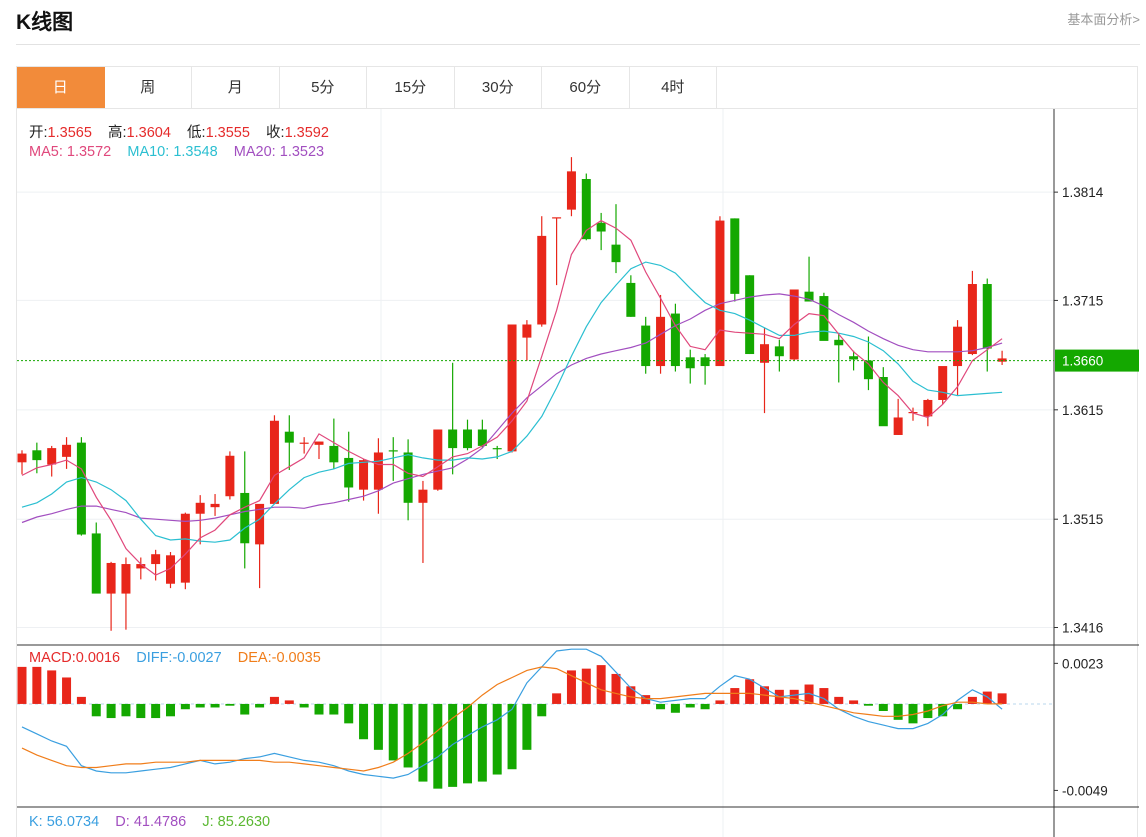 Image resolution: width=1146 pixels, height=837 pixels. What do you see at coordinates (236, 87) in the screenshot?
I see `tab-month: 月` at bounding box center [236, 87].